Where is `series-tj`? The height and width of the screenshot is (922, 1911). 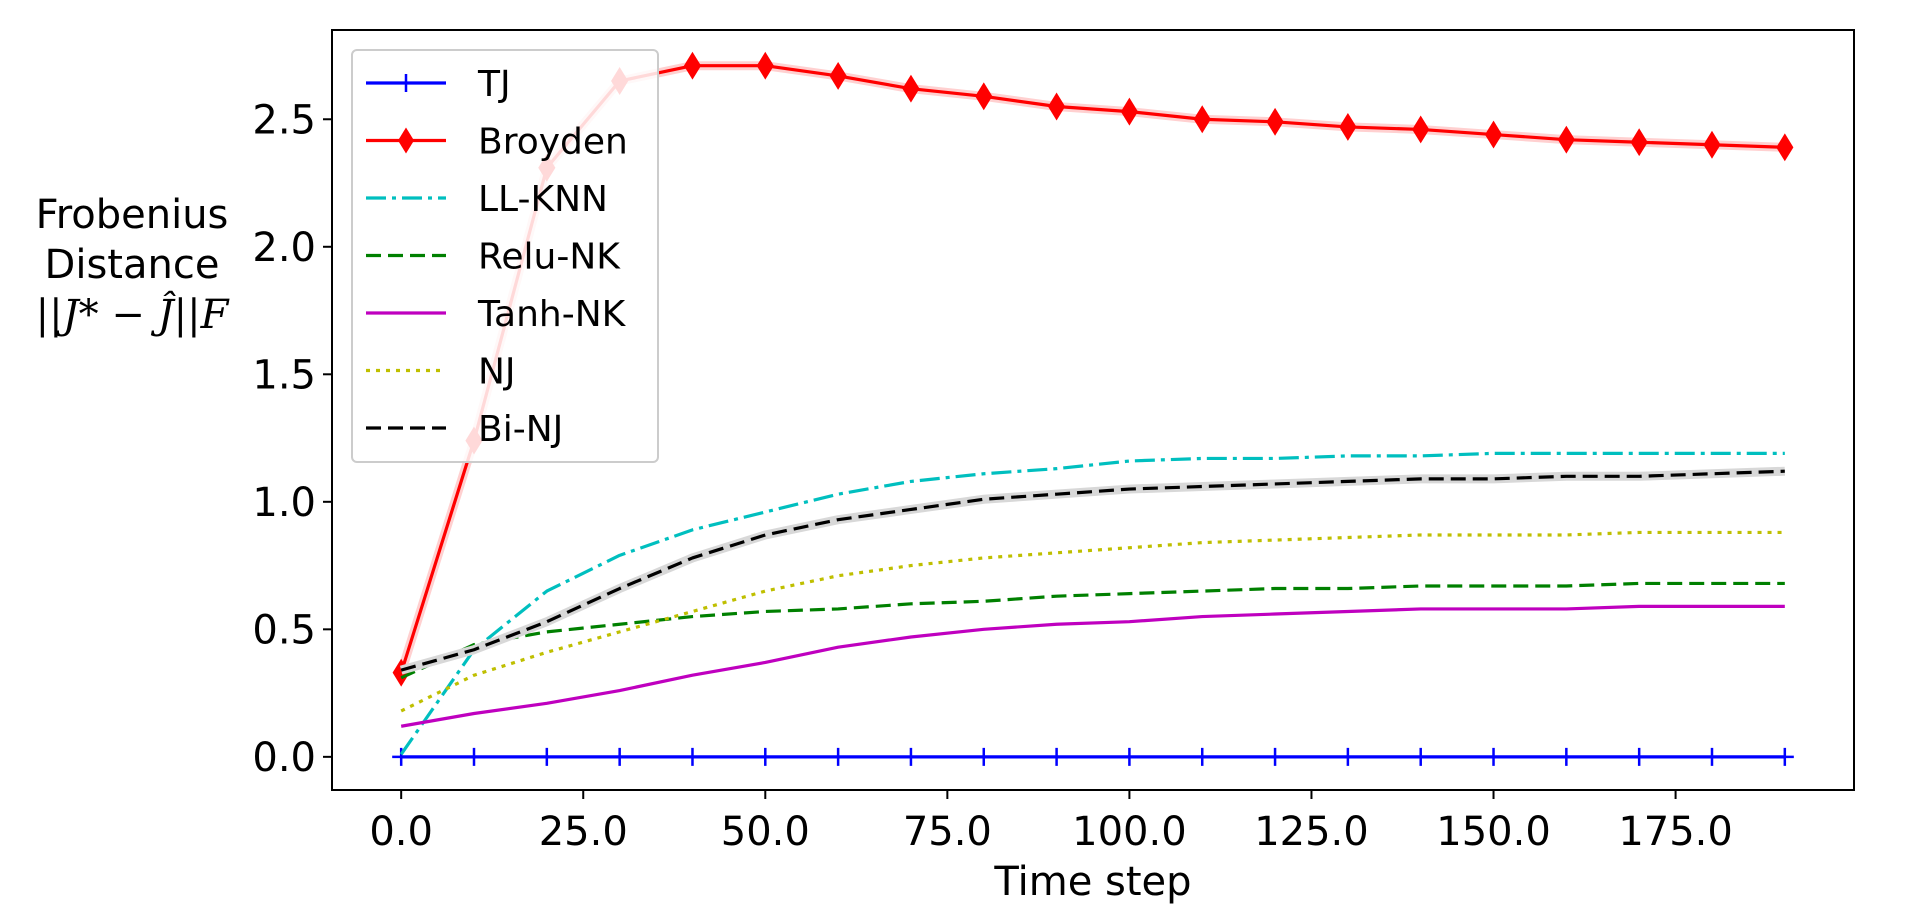
series-tj is located at coordinates (1093, 756).